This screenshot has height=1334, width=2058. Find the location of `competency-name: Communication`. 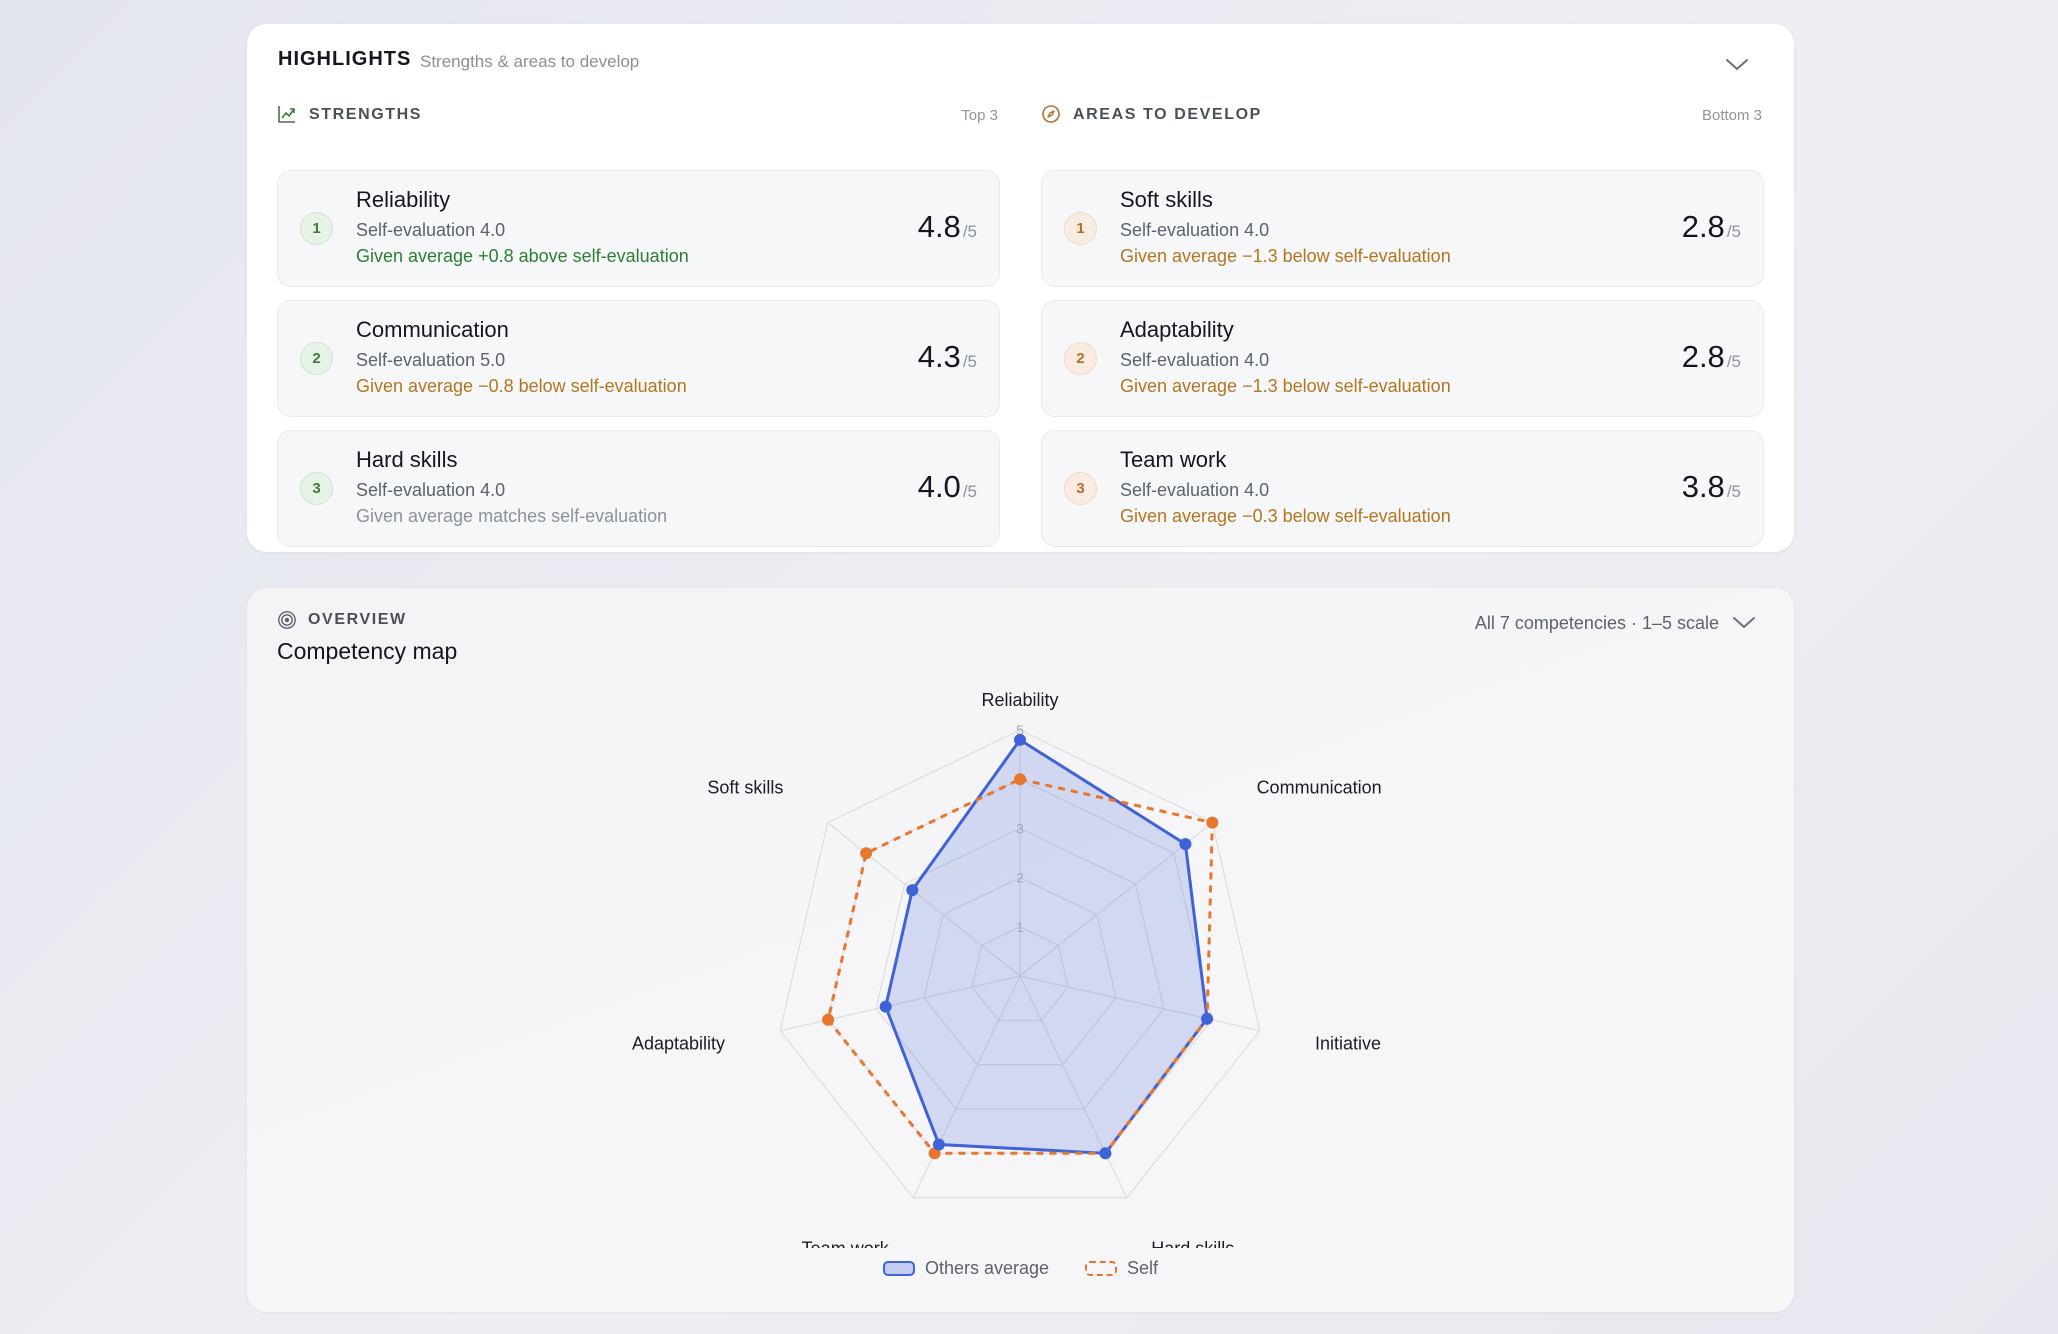

competency-name: Communication is located at coordinates (432, 329).